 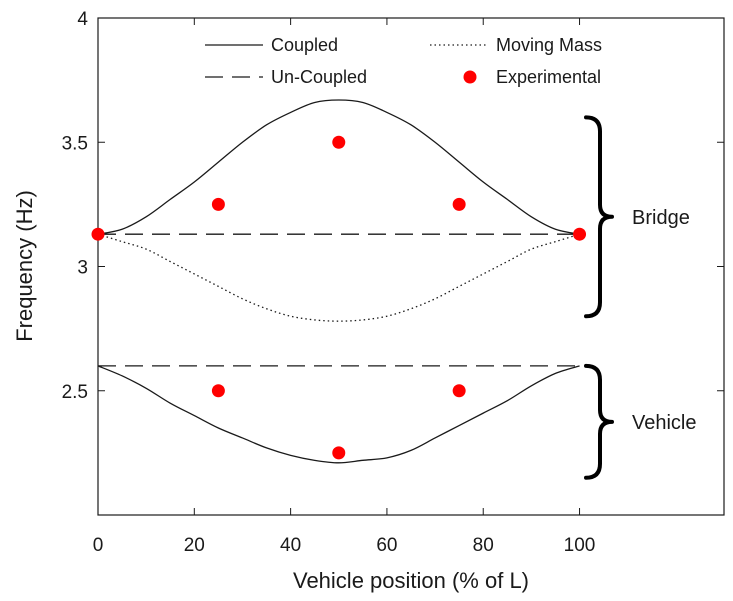 I want to click on y-tick-label: 2.5, so click(x=75, y=392).